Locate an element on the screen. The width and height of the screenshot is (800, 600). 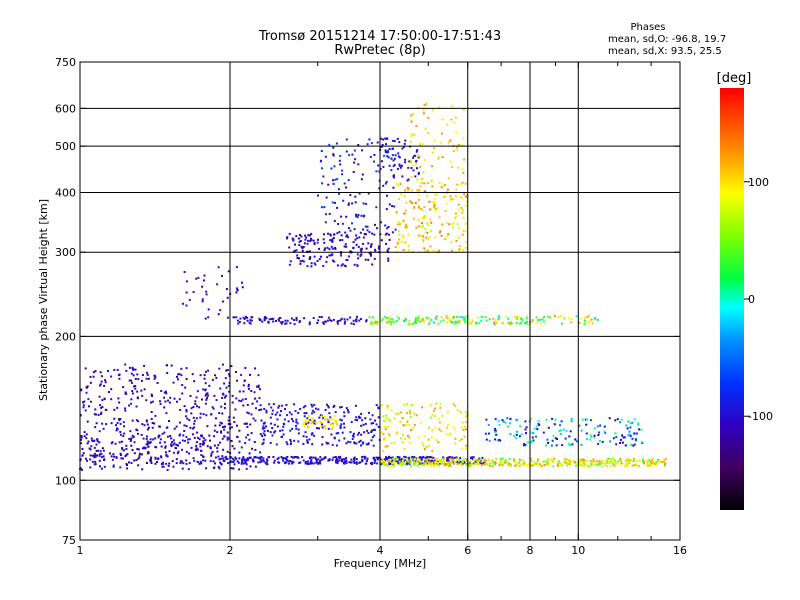
y-tick-label: 400 is located at coordinates (65, 192).